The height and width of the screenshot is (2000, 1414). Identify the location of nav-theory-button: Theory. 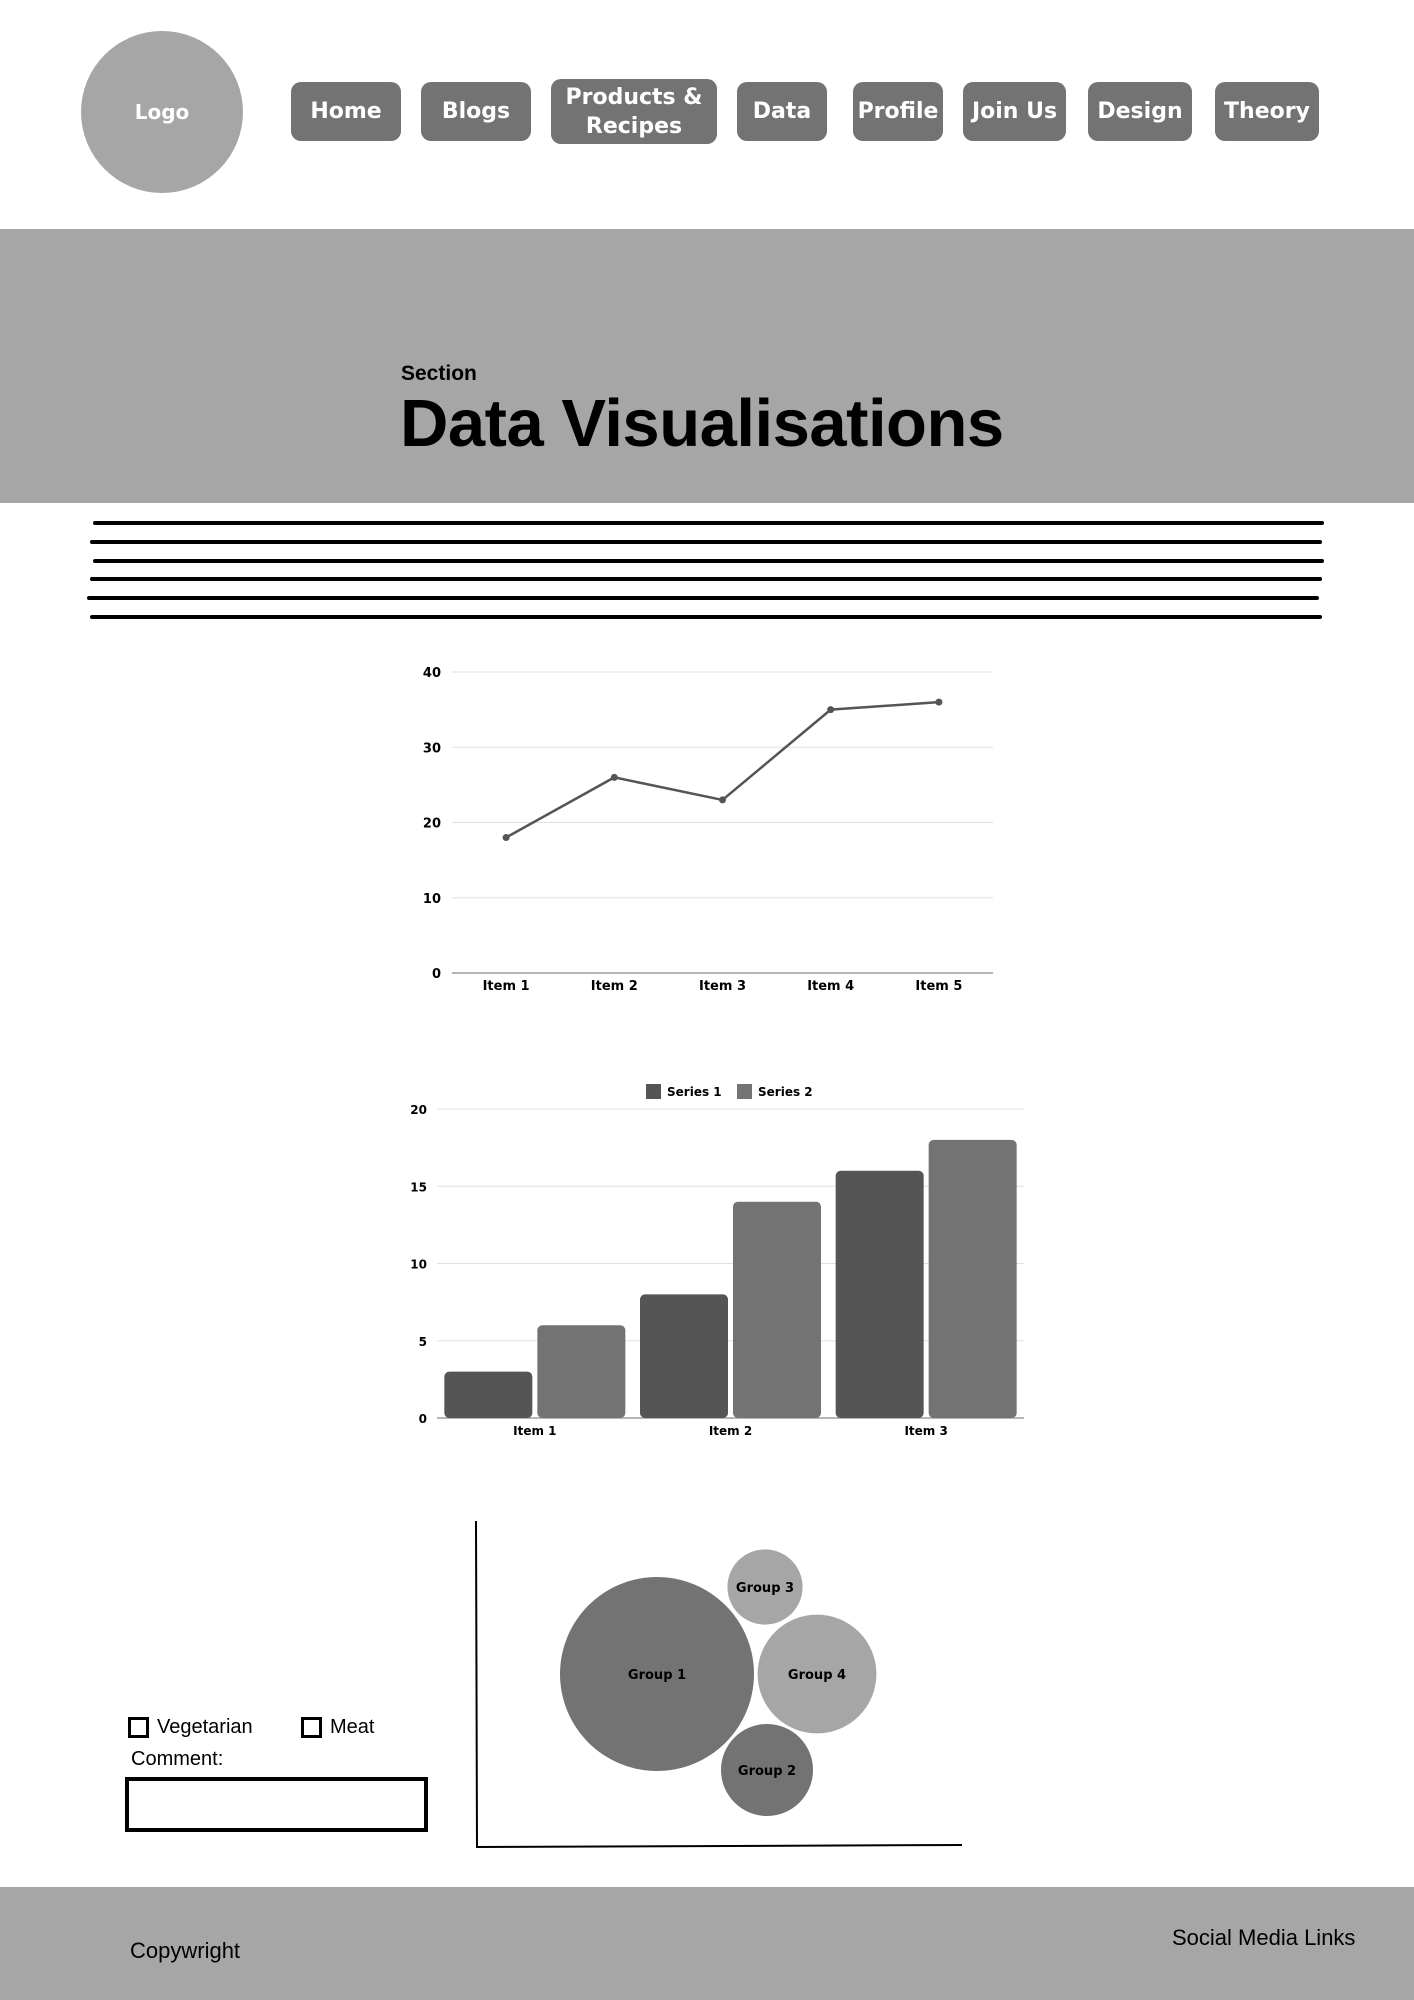
(1267, 111).